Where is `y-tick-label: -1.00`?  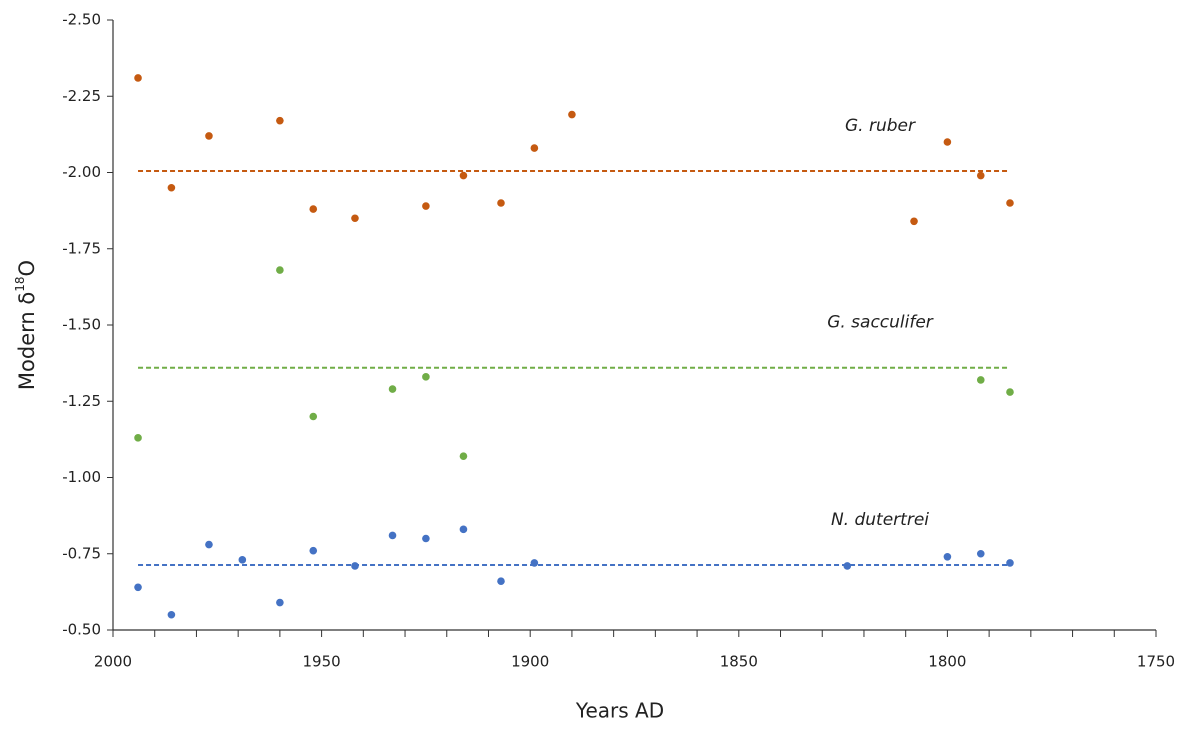 y-tick-label: -1.00 is located at coordinates (81, 477).